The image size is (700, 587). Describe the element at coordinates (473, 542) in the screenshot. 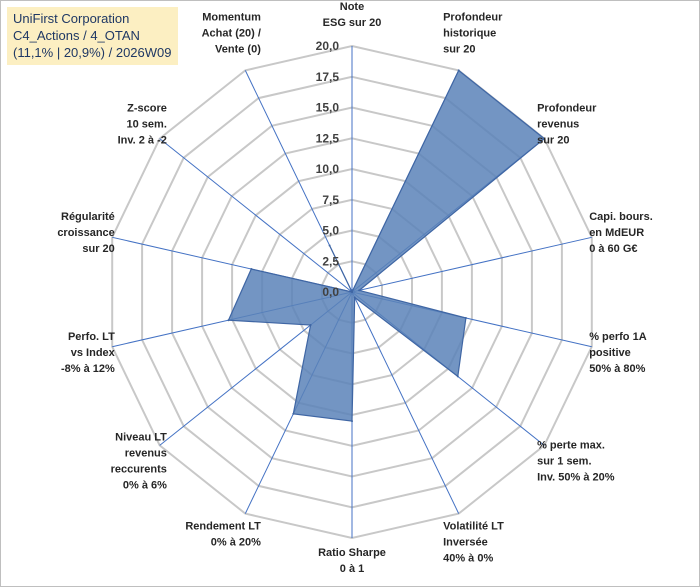

I see `axis-label-6: Volatilité LT Inversée 40% à 0%` at that location.